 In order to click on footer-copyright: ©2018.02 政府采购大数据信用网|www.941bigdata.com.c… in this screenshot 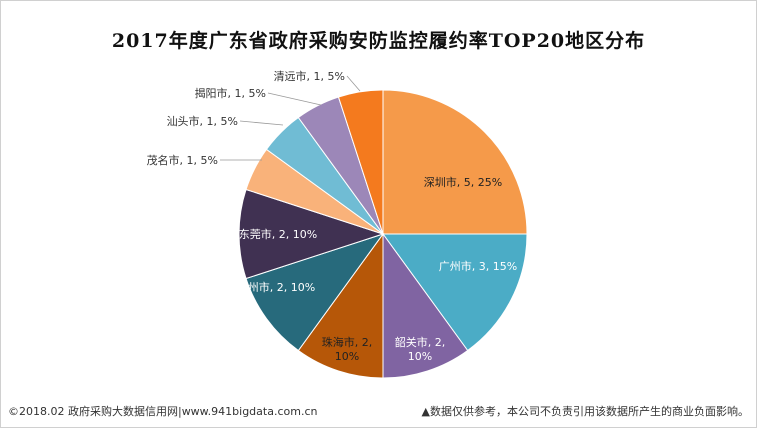, I will do `click(163, 411)`.